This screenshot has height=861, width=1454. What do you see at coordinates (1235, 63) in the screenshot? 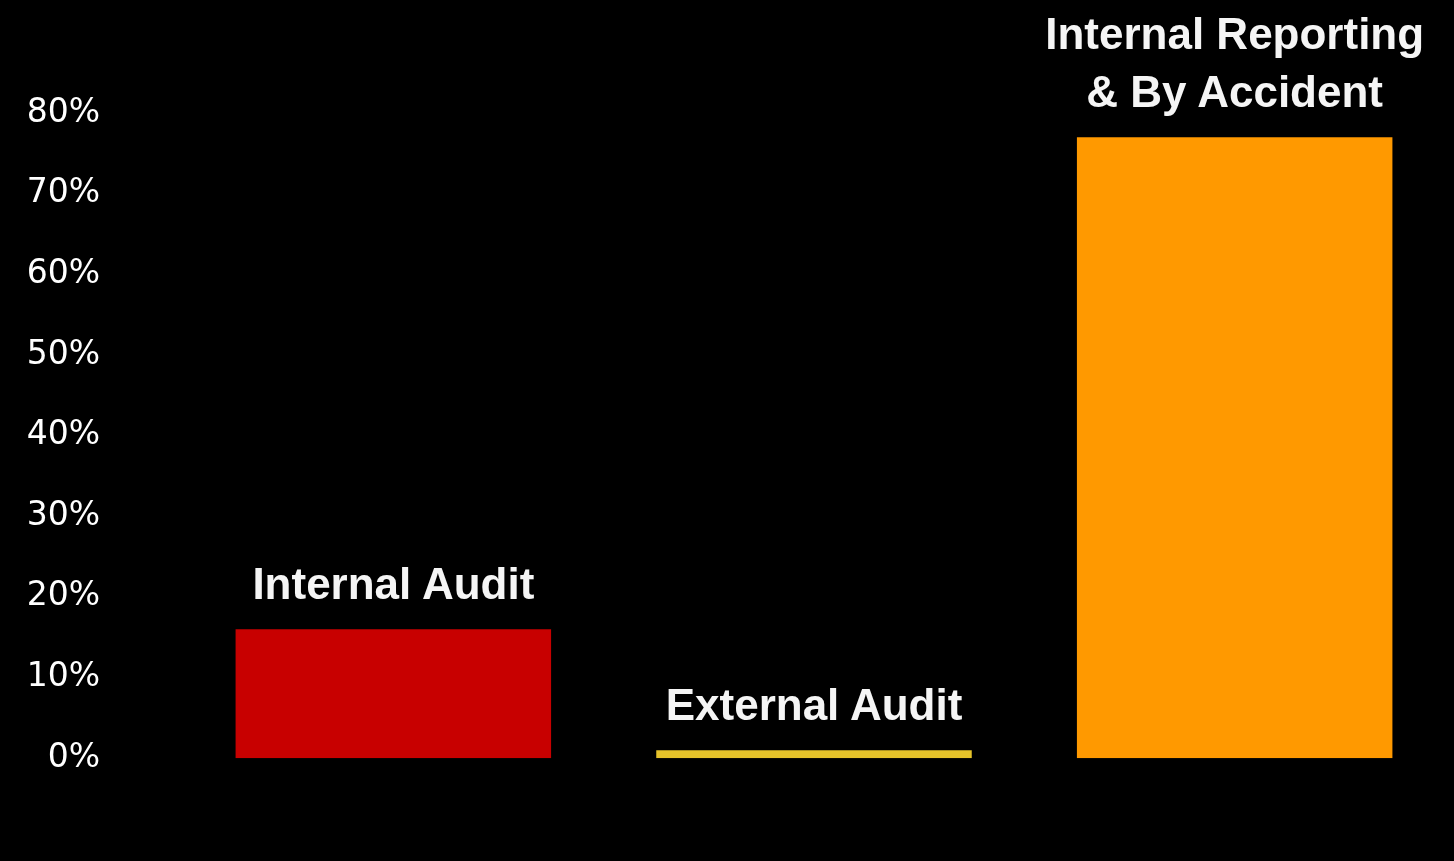
I see `x-tick-label: Internal Reporting & By Accident` at bounding box center [1235, 63].